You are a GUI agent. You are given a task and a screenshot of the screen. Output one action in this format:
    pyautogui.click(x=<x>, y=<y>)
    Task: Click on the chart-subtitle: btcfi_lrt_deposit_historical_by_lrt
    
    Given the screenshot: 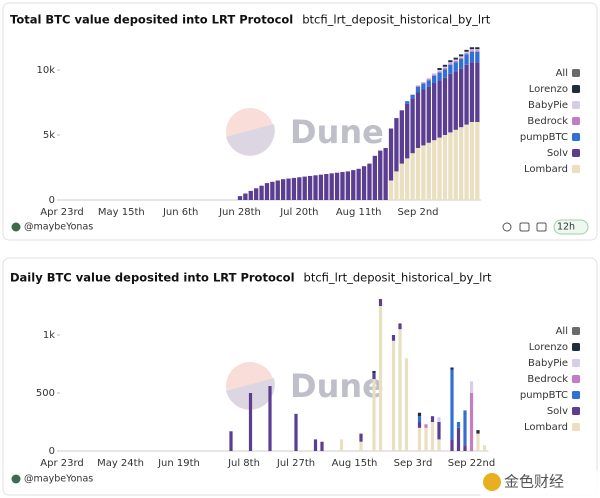 What is the action you would take?
    pyautogui.click(x=396, y=20)
    